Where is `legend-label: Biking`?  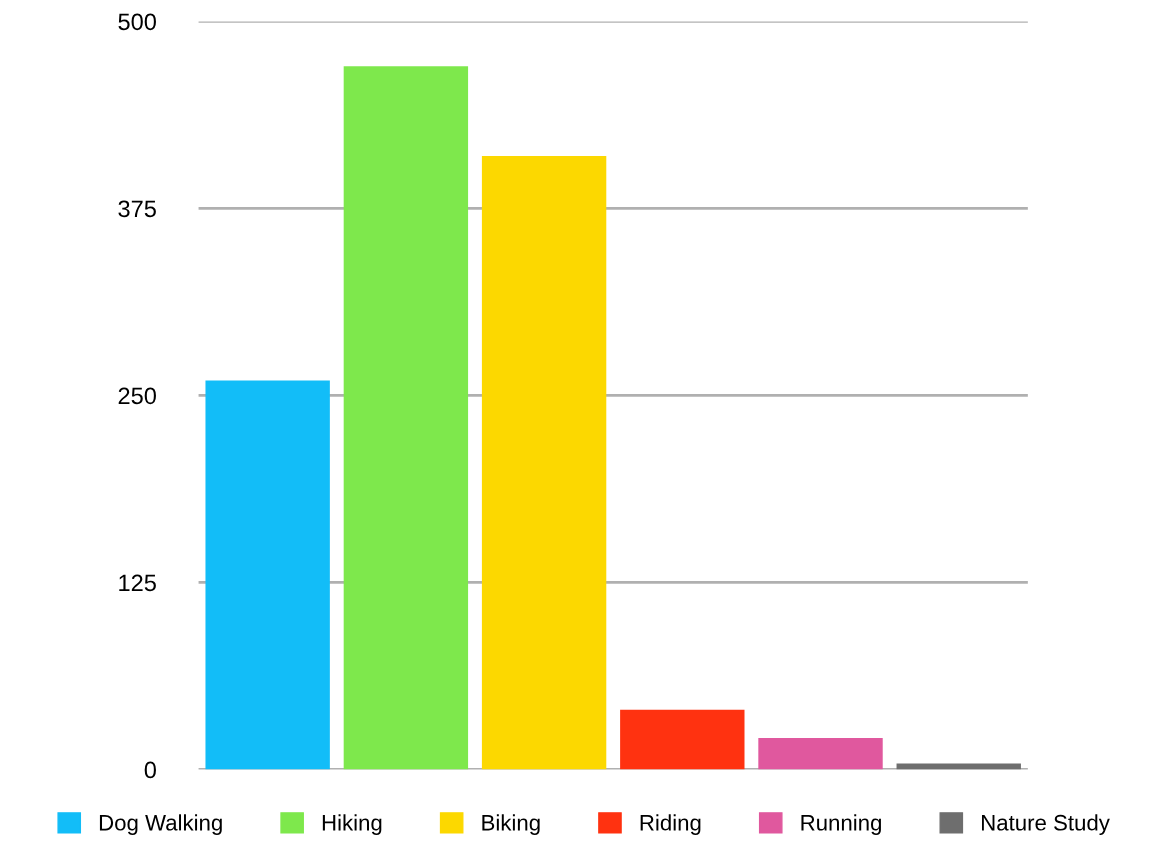
legend-label: Biking is located at coordinates (511, 824).